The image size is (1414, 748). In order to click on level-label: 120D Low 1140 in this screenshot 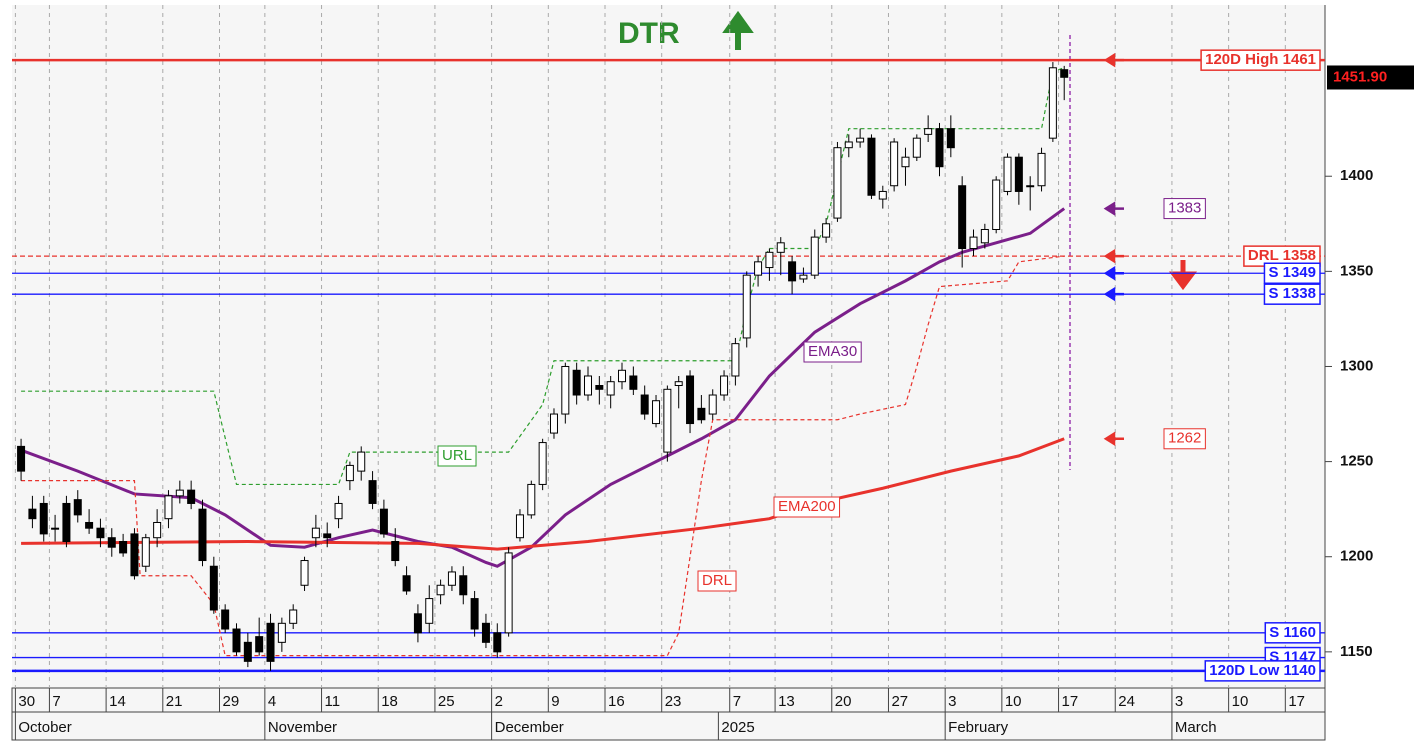, I will do `click(1262, 670)`.